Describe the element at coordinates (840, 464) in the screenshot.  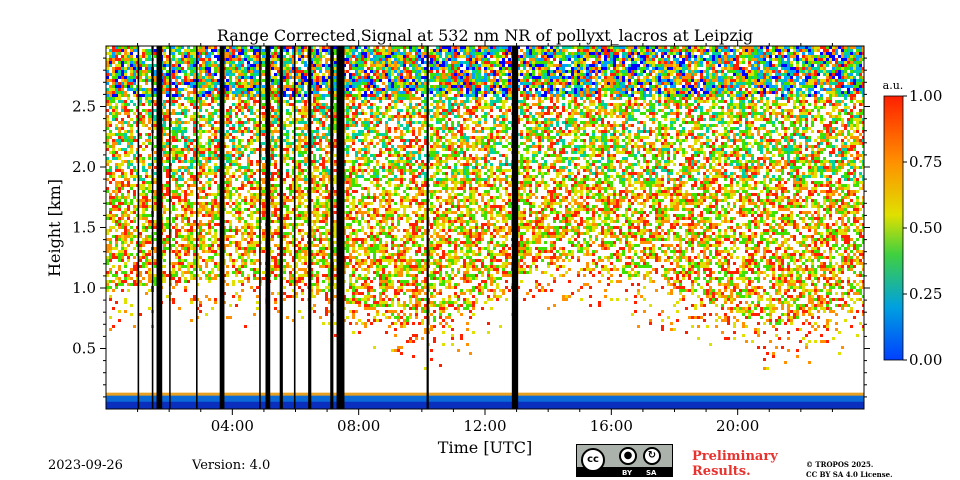
I see `copyright-line-1: © TROPOS 2025.` at that location.